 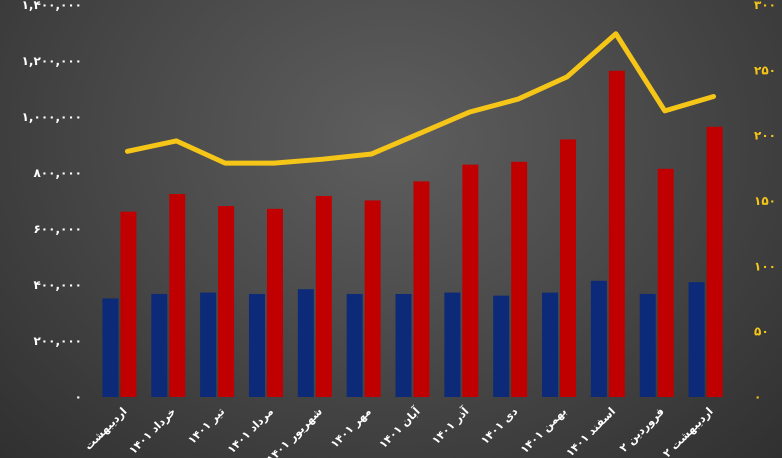 I want to click on y-right-tick-label: ۱۰۰, so click(x=765, y=266).